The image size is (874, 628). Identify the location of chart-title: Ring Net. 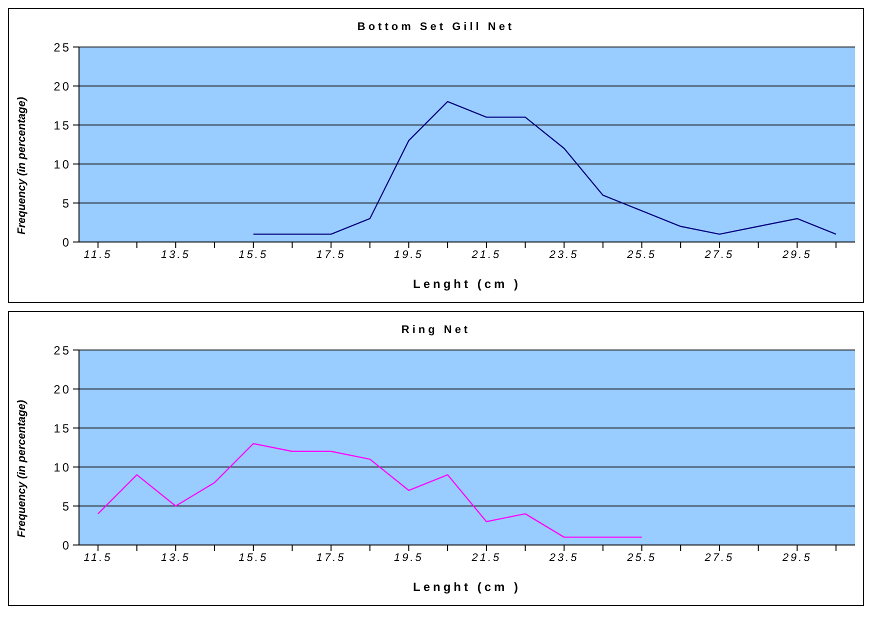
(436, 330).